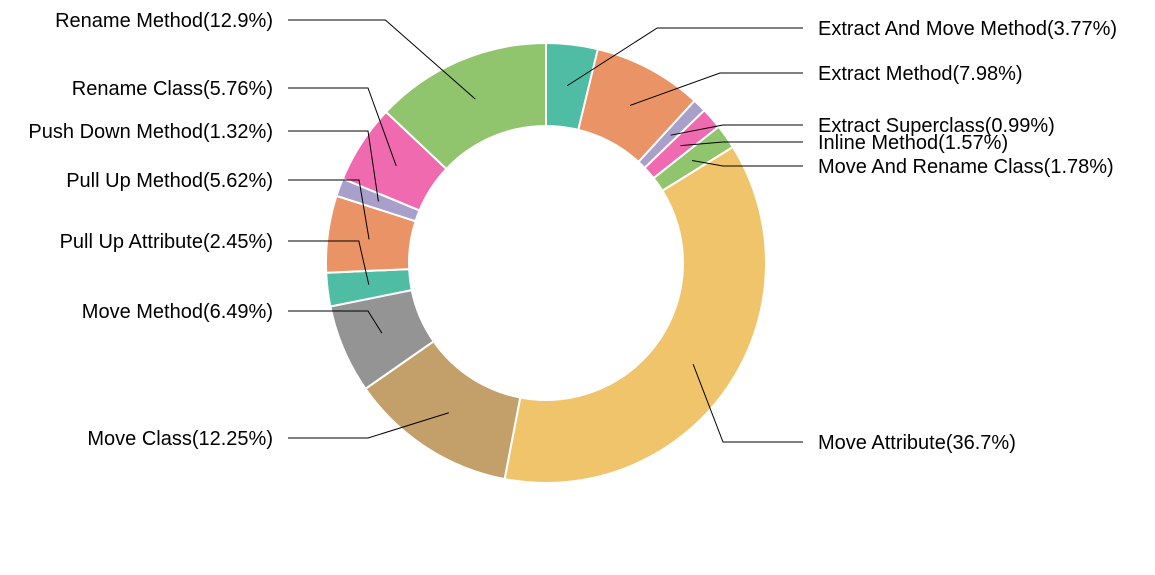 The width and height of the screenshot is (1155, 575). I want to click on slice-label: Move Method(6.49%), so click(177, 312).